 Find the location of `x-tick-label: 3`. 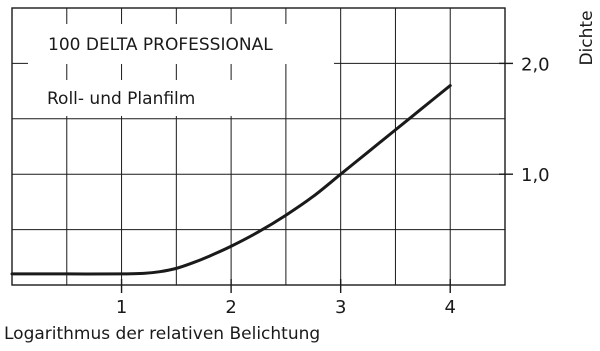

x-tick-label: 3 is located at coordinates (340, 307).